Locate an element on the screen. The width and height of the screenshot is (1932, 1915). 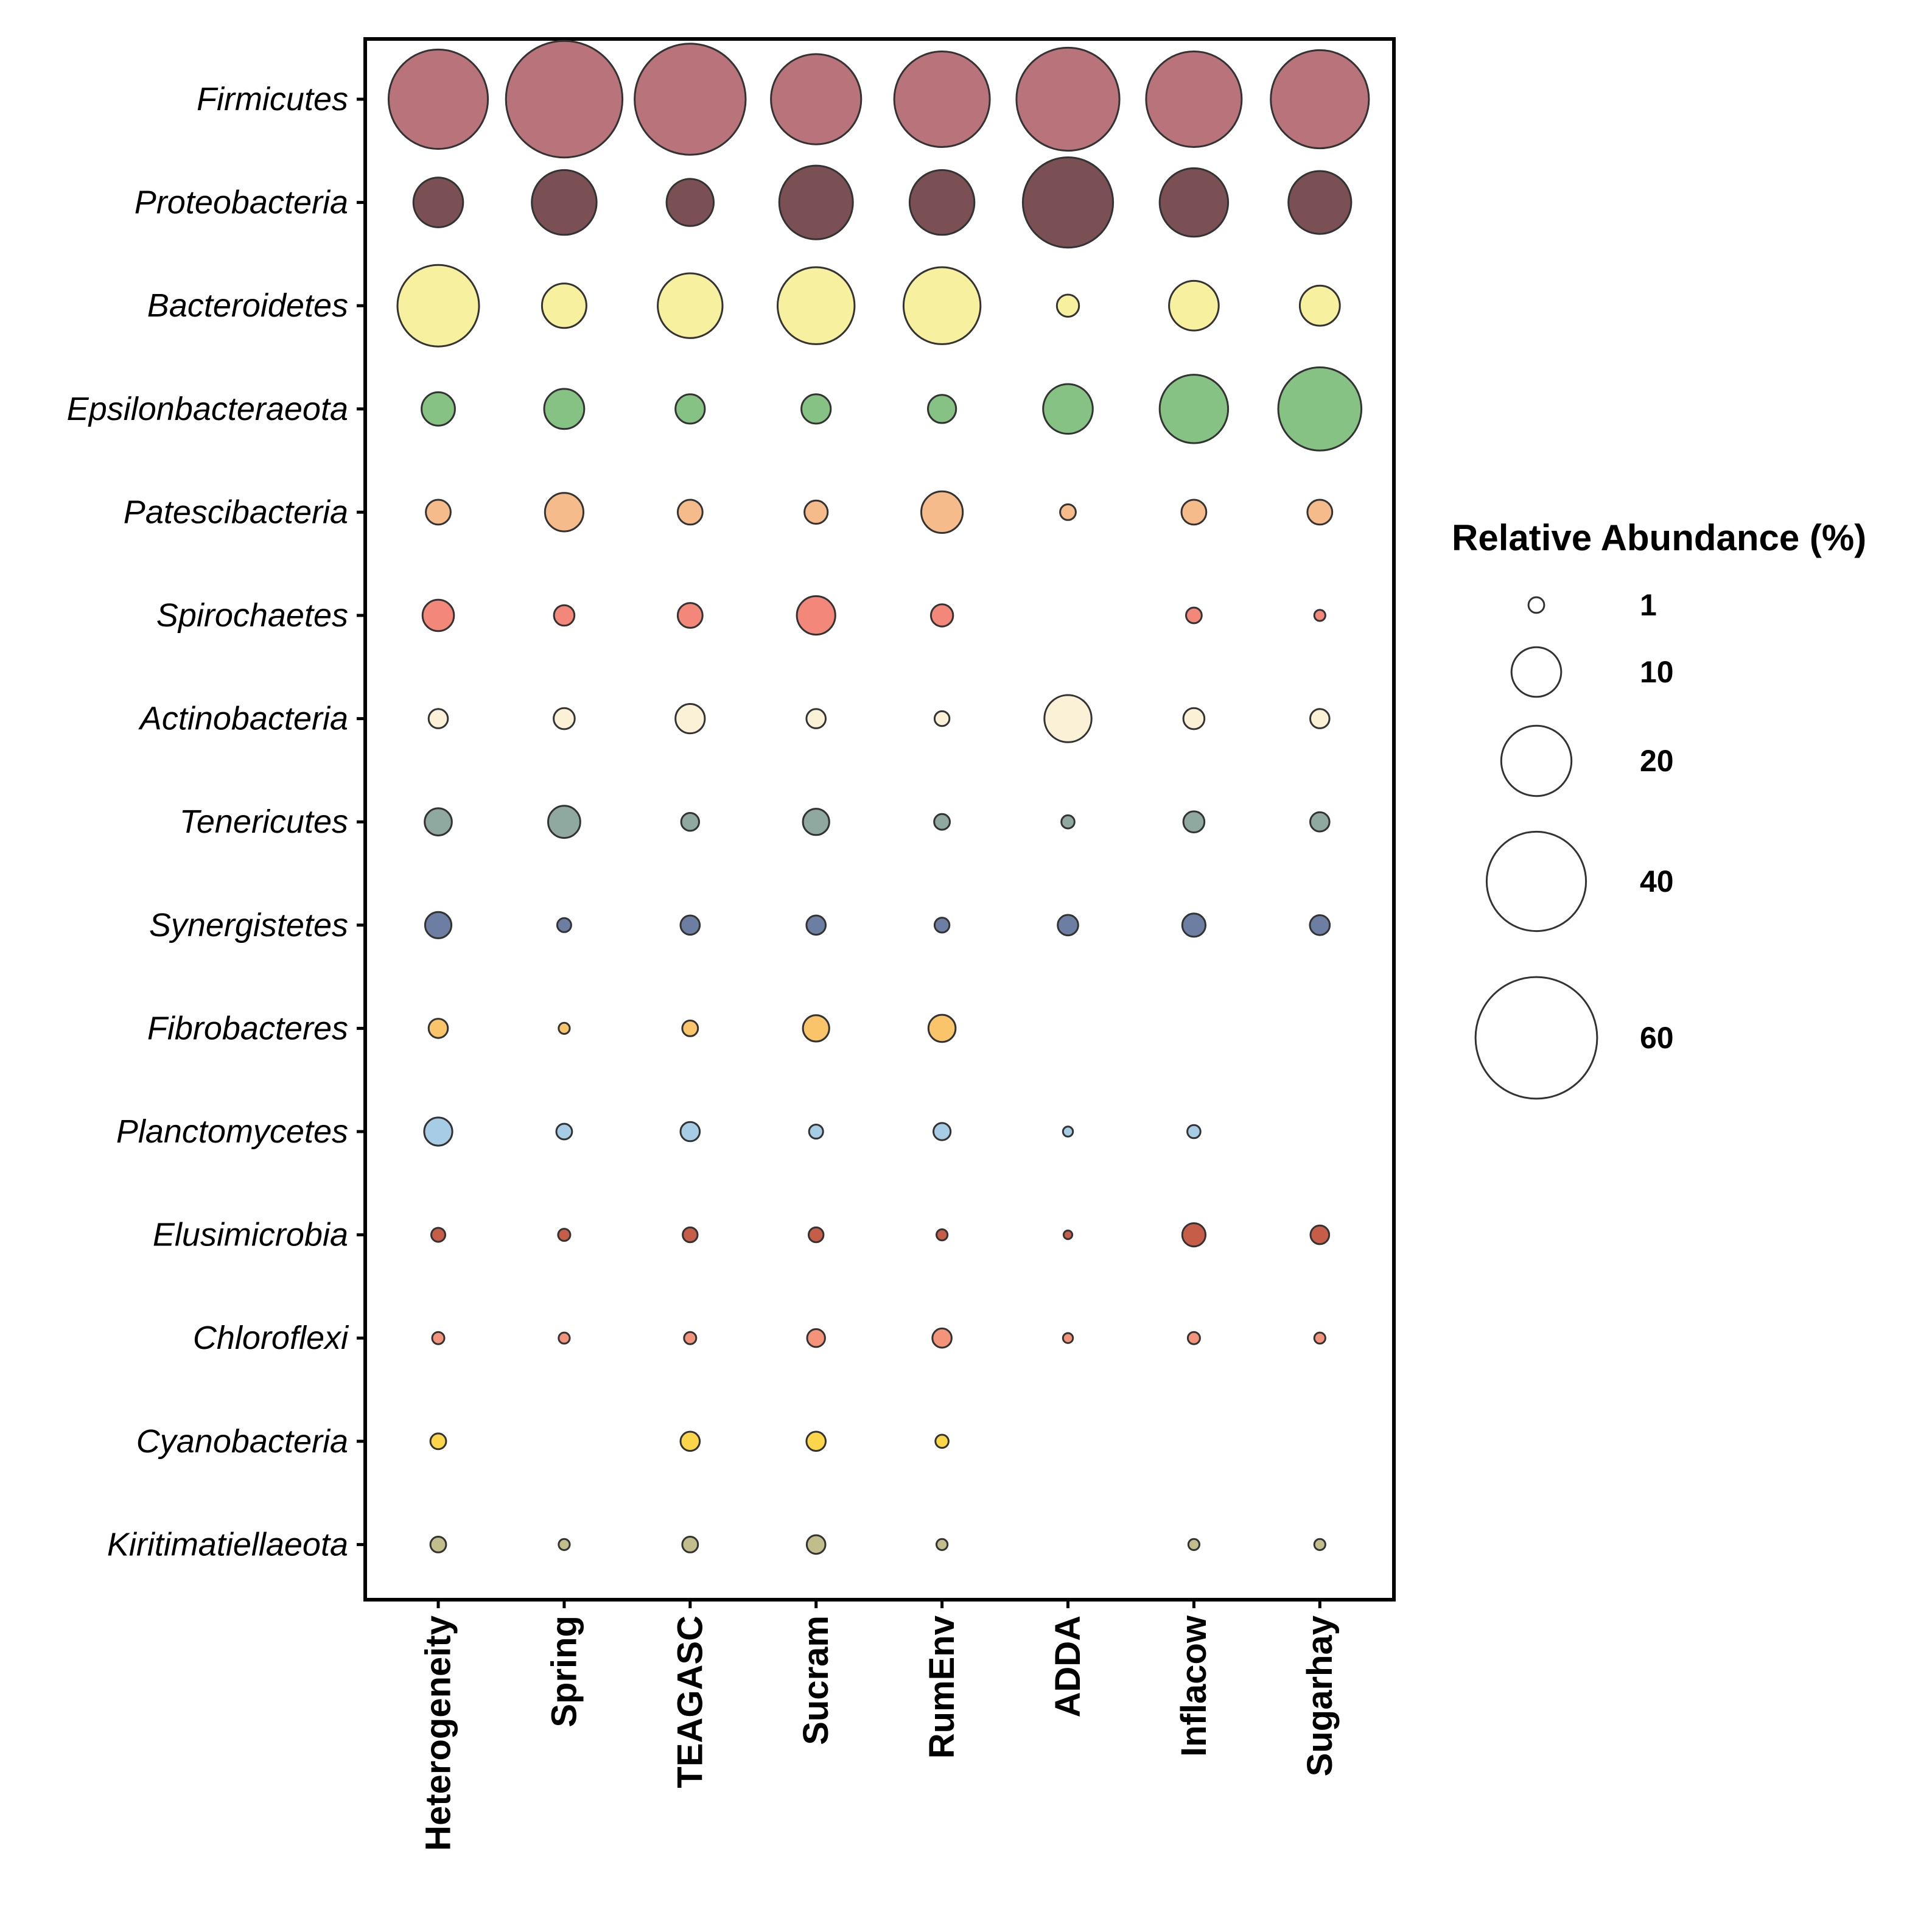
y-tick-label-fibrobacteres: Fibrobacteres is located at coordinates (247, 1028).